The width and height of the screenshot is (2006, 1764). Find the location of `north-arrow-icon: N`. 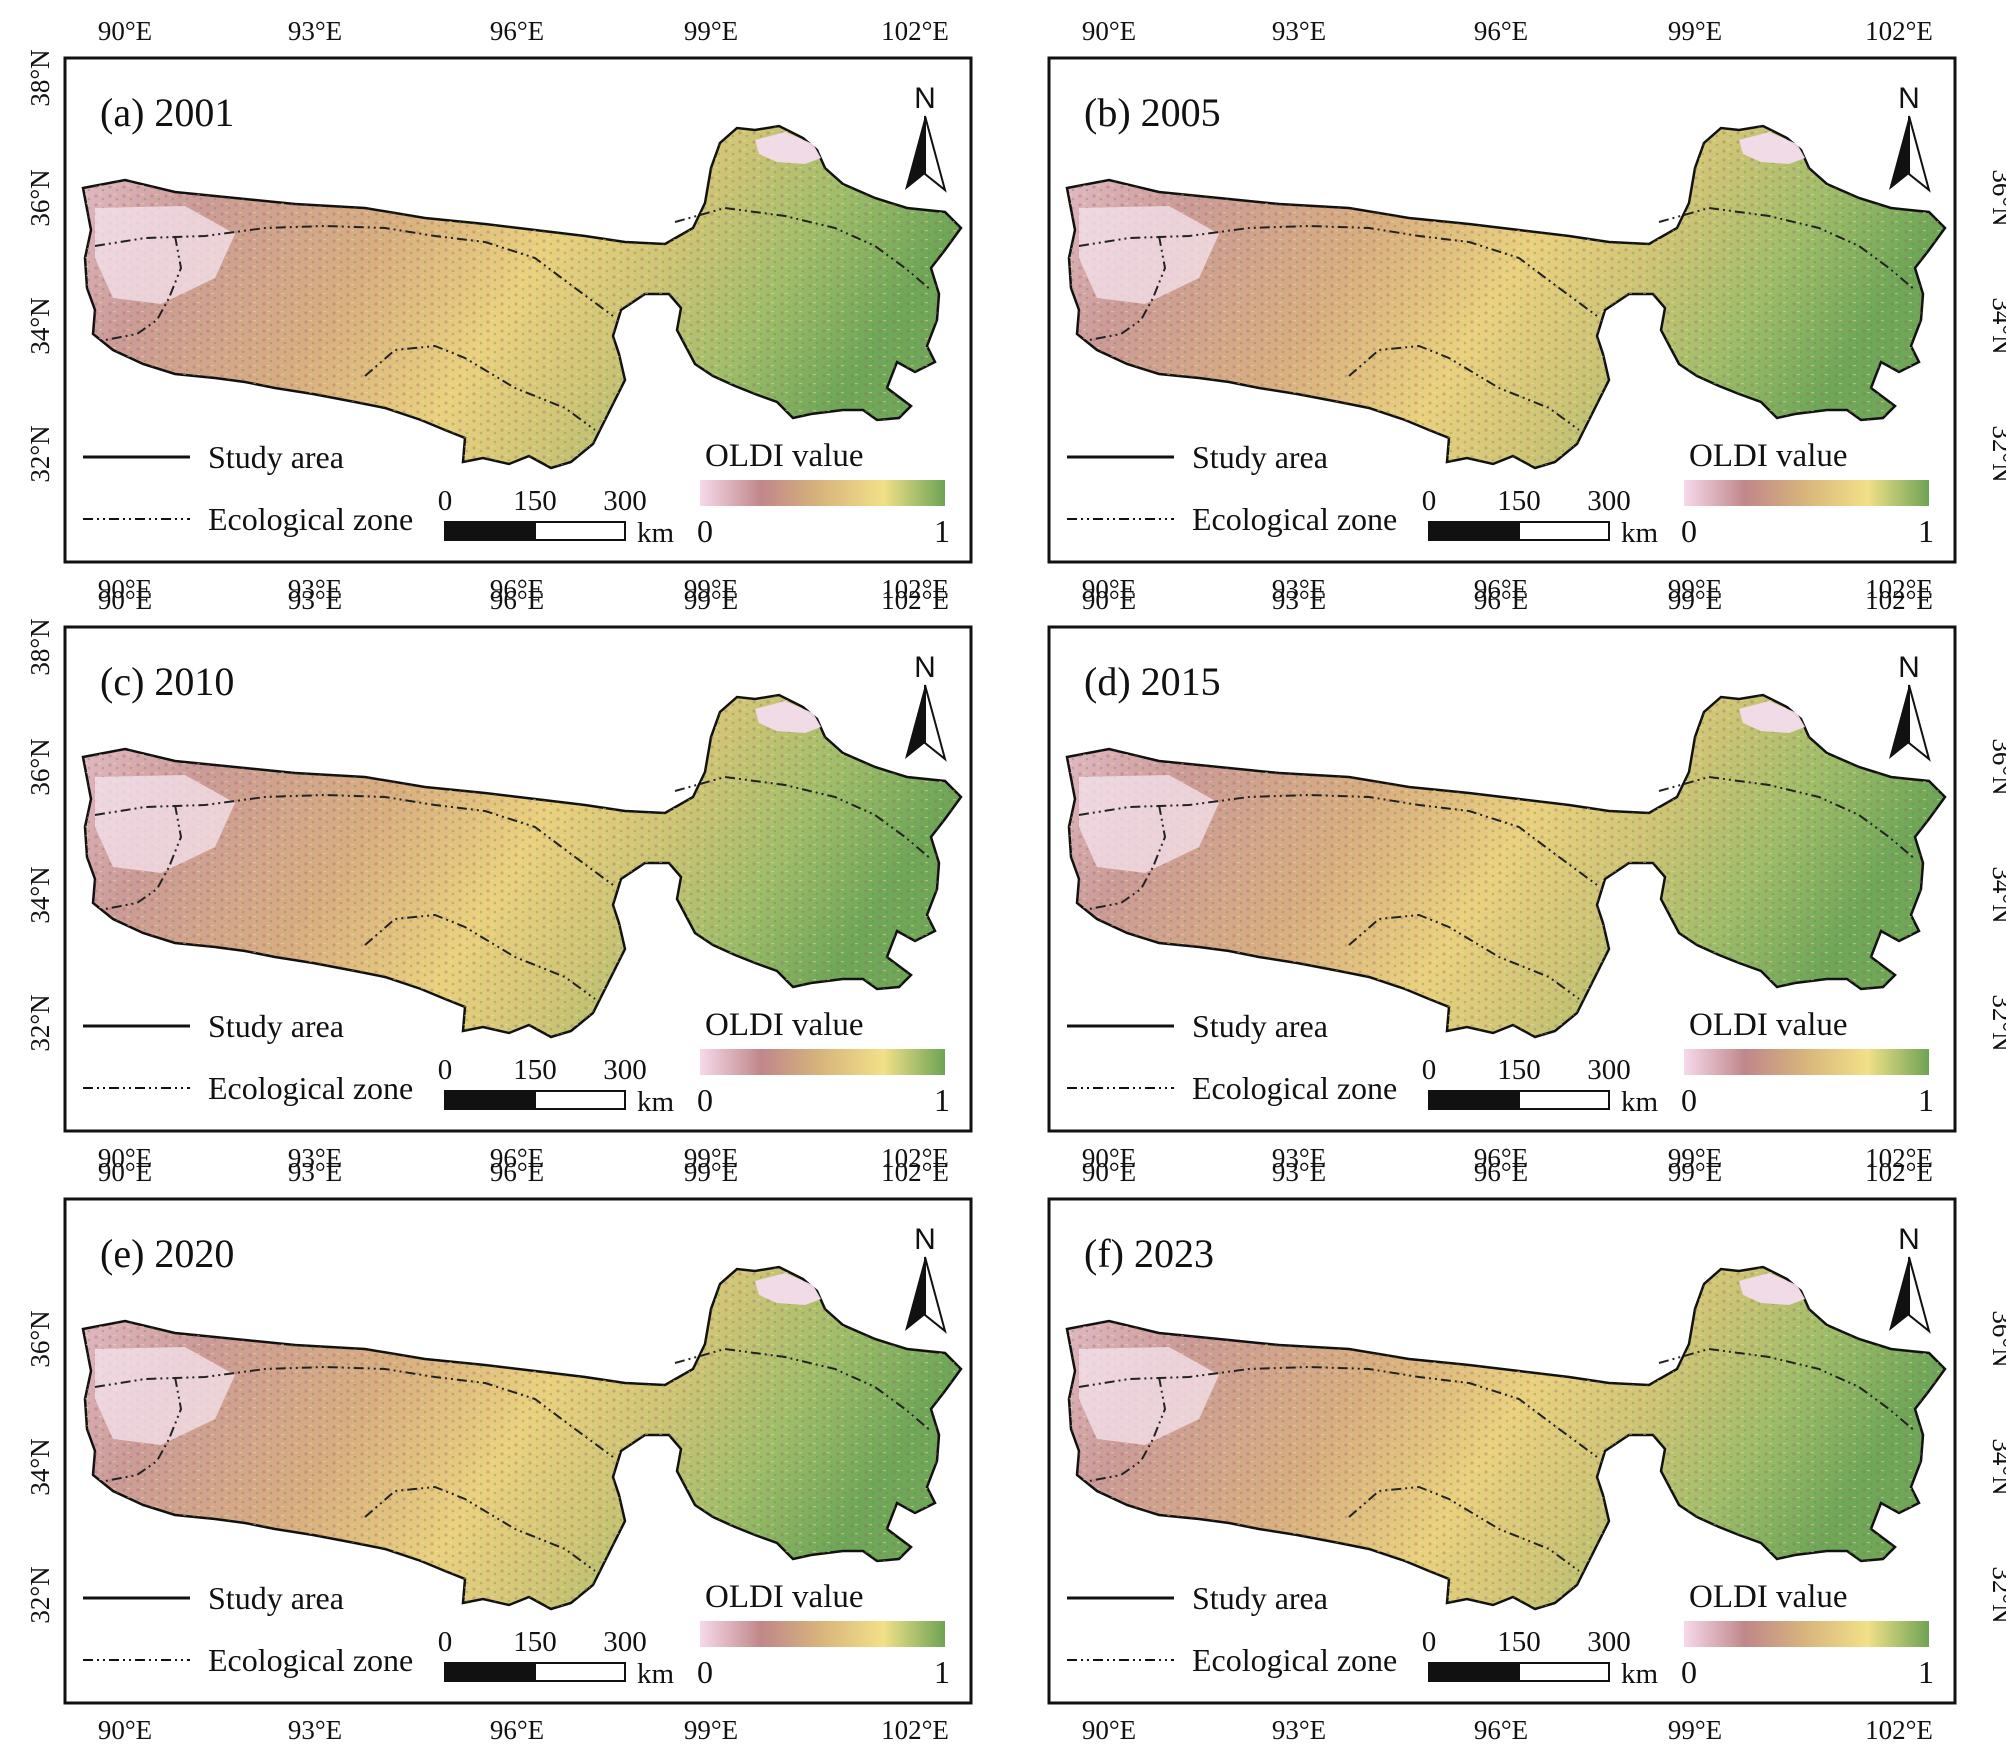

north-arrow-icon: N is located at coordinates (926, 1278).